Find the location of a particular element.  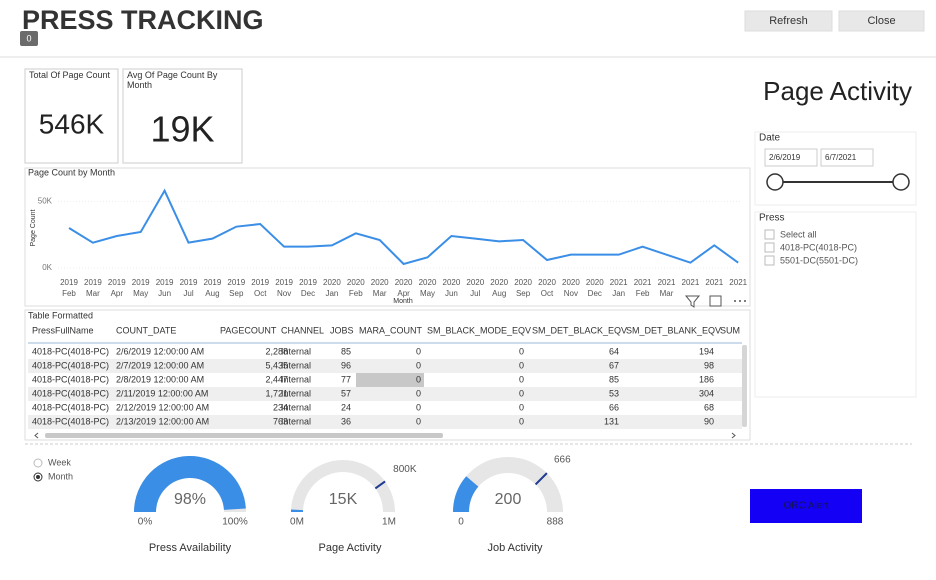

x-tick-label: Sep is located at coordinates (236, 293).